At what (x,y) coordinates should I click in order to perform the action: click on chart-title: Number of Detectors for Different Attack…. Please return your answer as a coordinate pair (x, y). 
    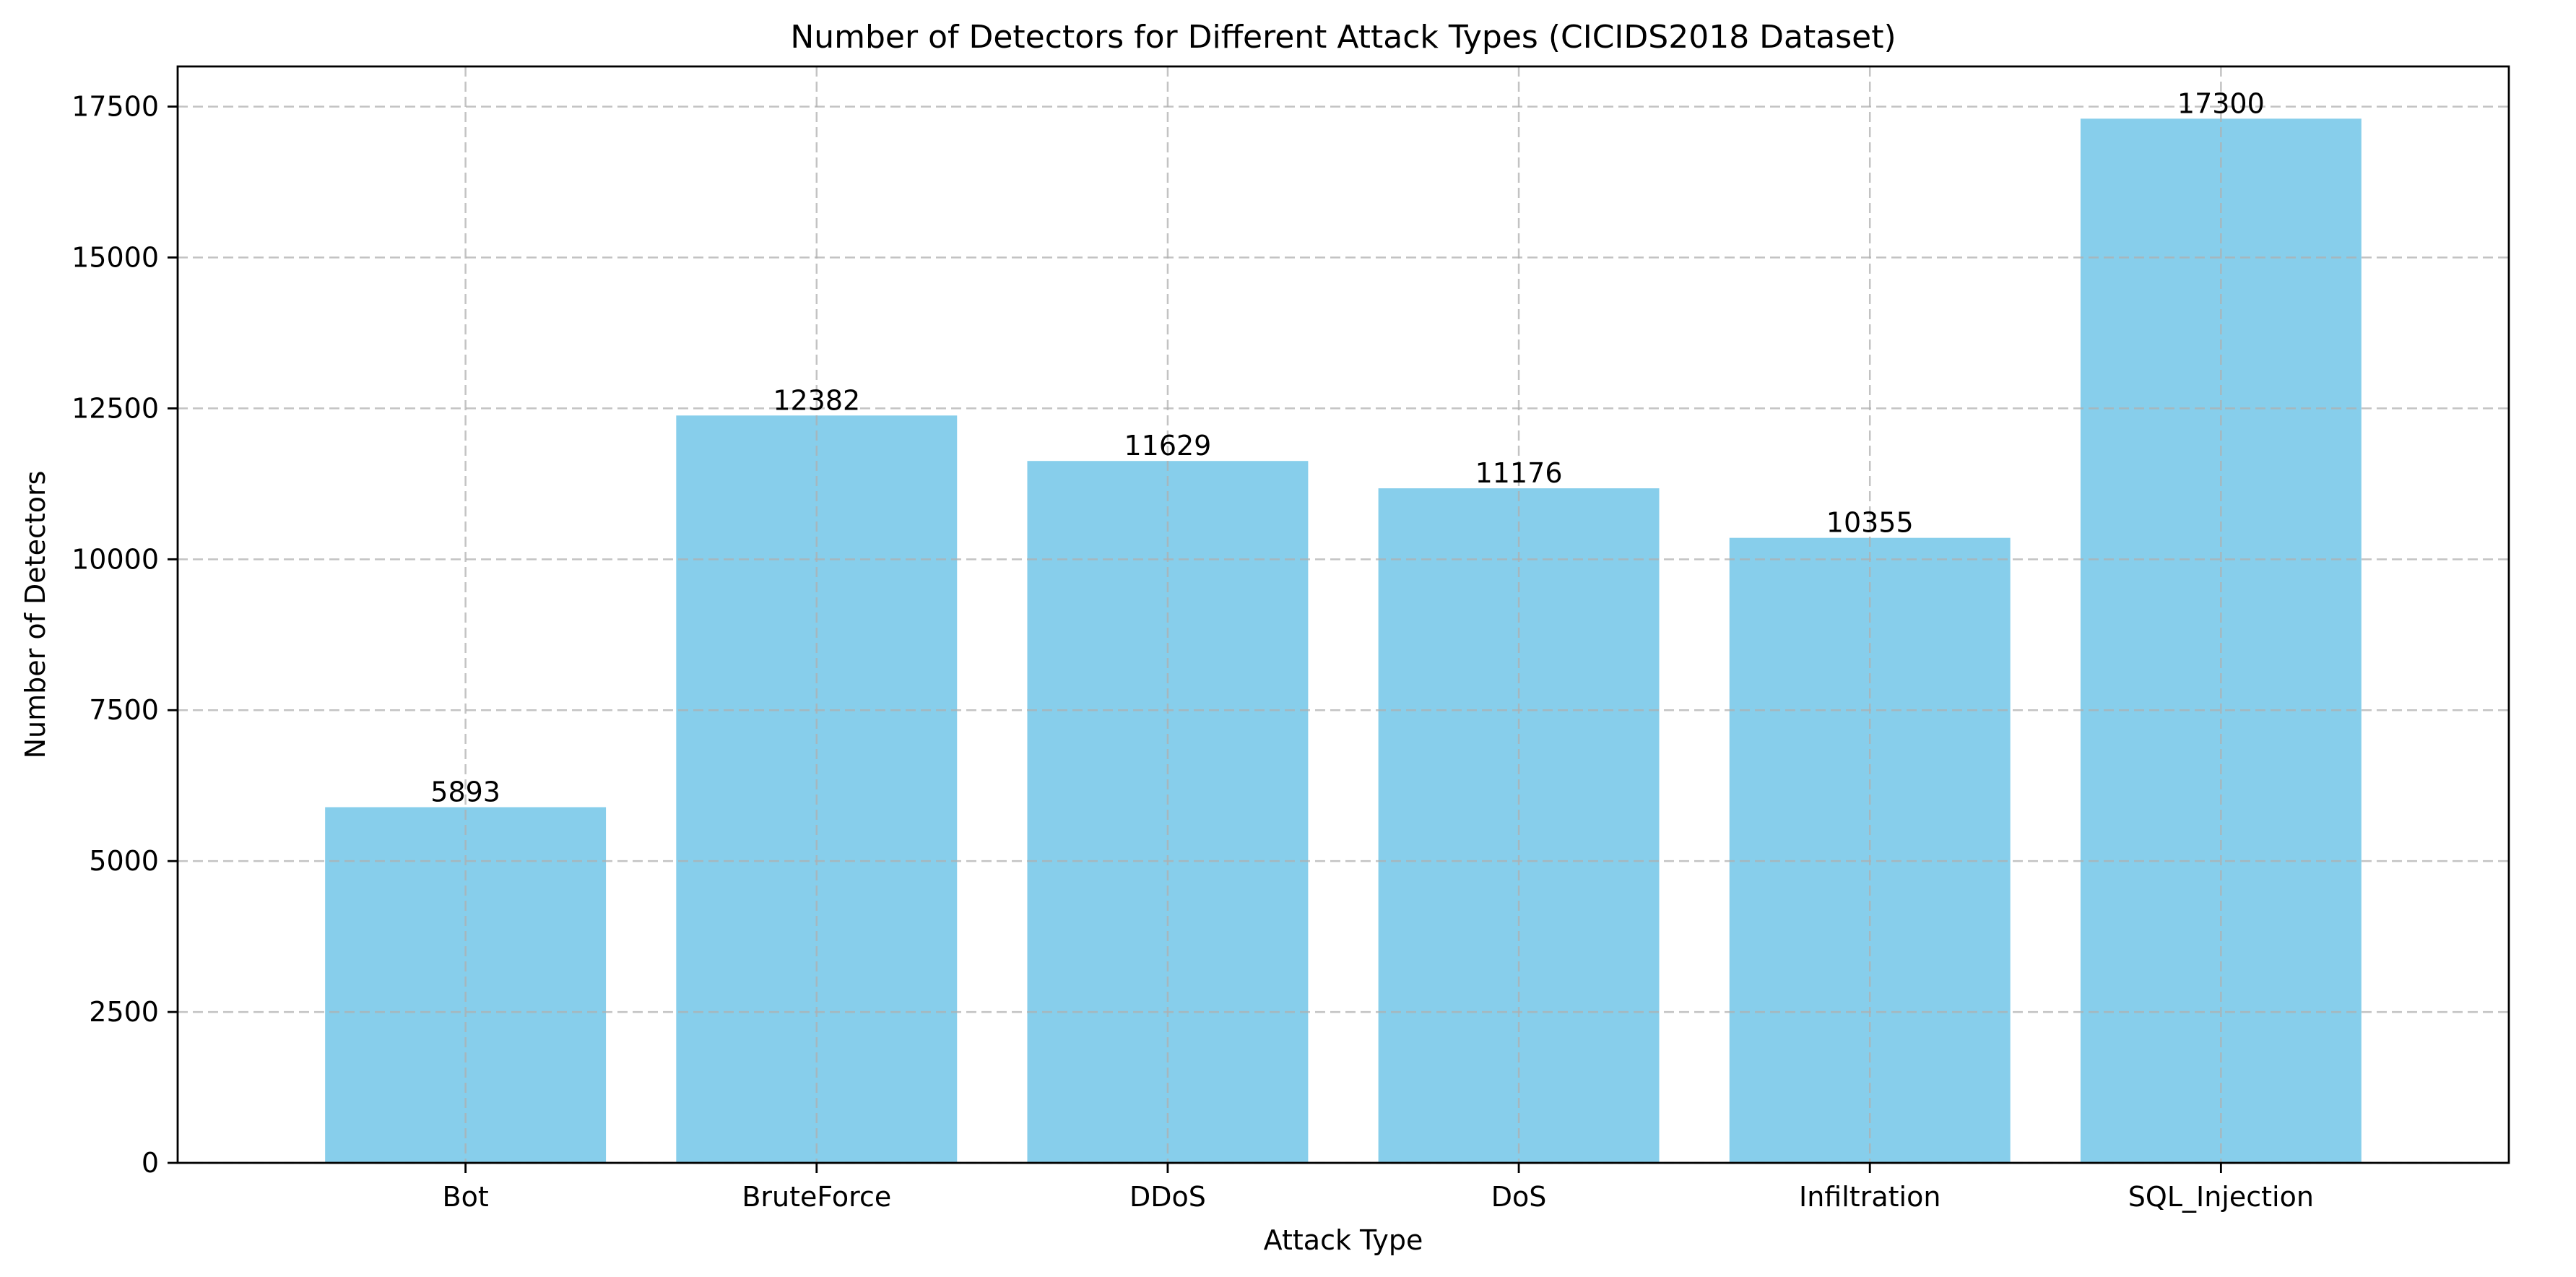
    Looking at the image, I should click on (1343, 37).